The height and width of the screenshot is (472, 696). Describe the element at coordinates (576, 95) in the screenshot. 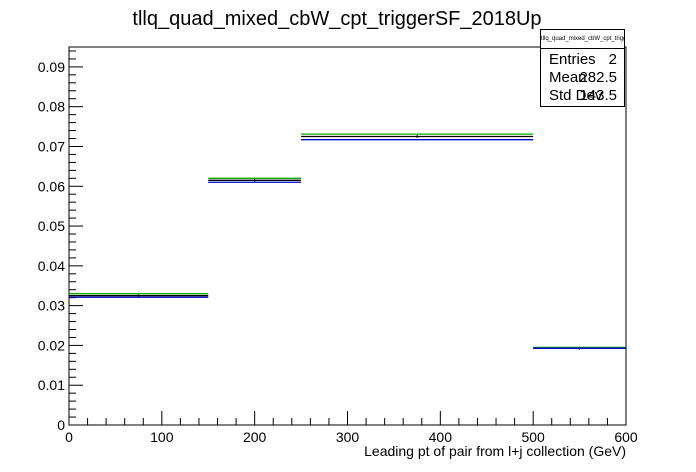

I see `stats-stddev-label: Std Dev` at that location.